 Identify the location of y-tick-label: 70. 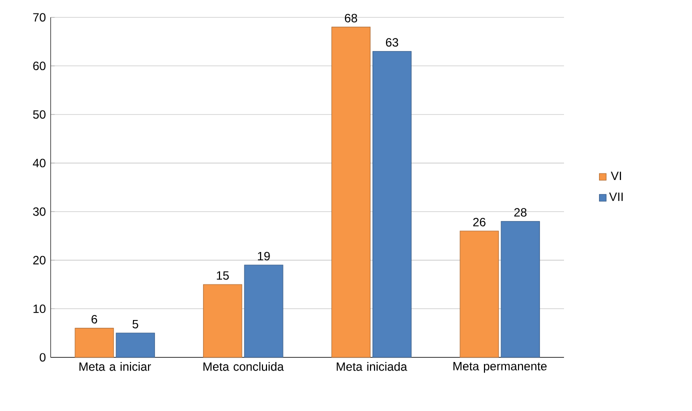
(39, 17).